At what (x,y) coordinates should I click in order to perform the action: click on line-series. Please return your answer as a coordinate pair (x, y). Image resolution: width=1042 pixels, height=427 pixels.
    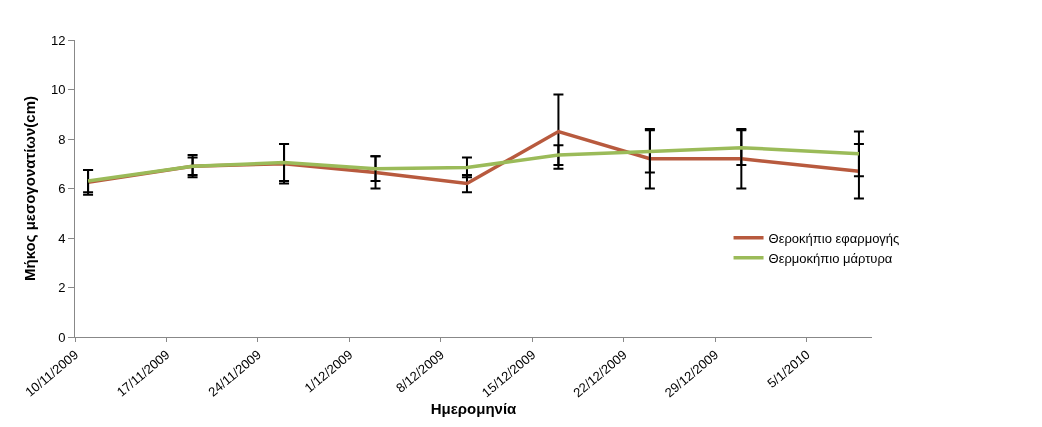
    Looking at the image, I should click on (473, 164).